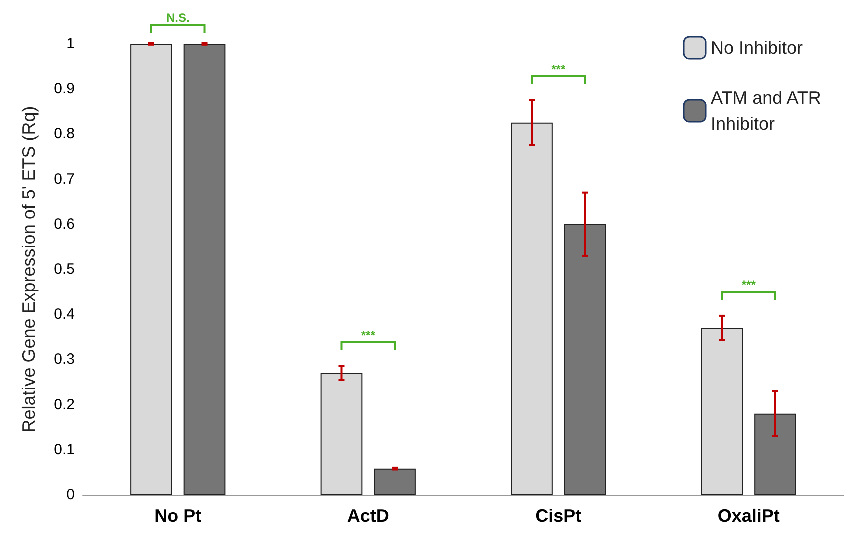 The height and width of the screenshot is (548, 862). Describe the element at coordinates (757, 48) in the screenshot. I see `legend-label: No Inhibitor` at that location.